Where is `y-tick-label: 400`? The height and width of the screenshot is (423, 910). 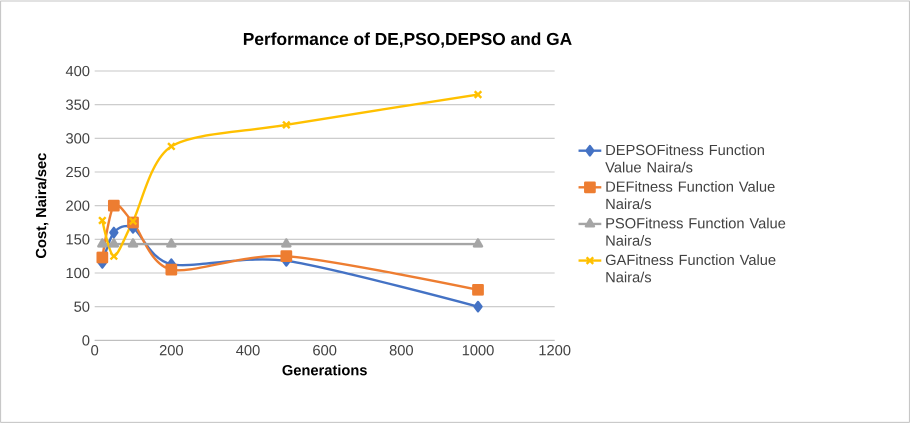
y-tick-label: 400 is located at coordinates (78, 71).